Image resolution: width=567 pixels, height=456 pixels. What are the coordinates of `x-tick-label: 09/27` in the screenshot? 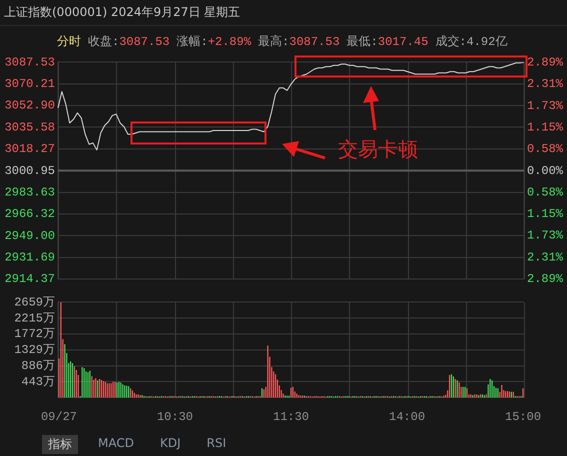 It's located at (58, 417).